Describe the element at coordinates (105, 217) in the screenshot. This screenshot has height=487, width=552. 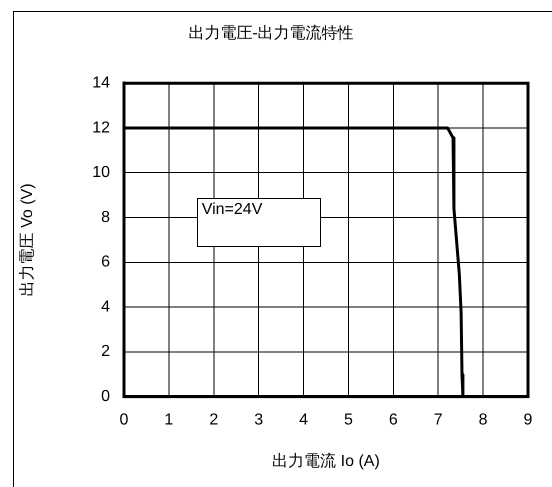
I see `y-tick-label: 8` at that location.